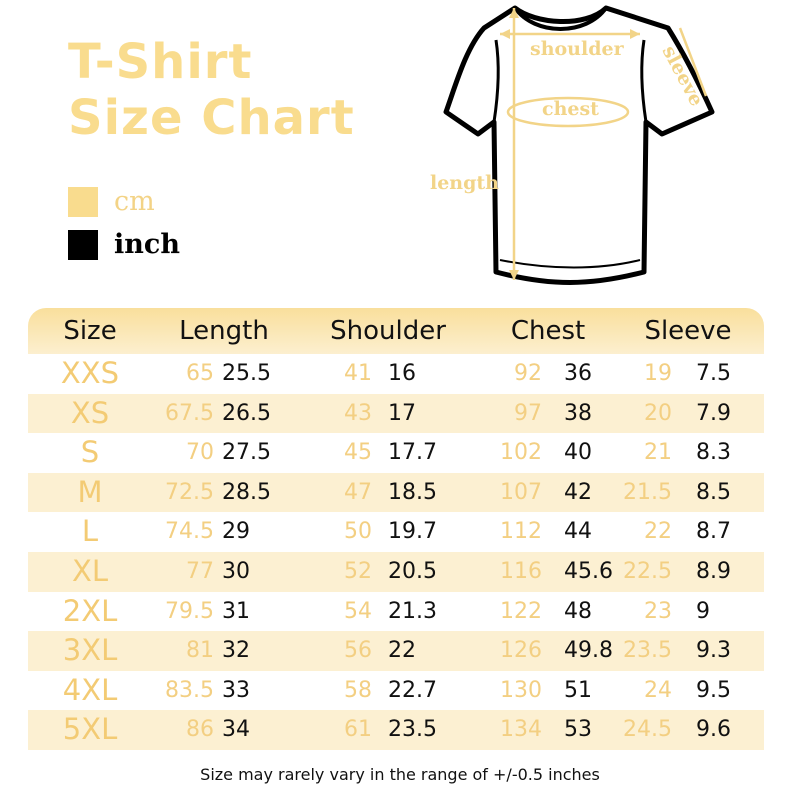 The width and height of the screenshot is (800, 800). What do you see at coordinates (236, 651) in the screenshot?
I see `length-inch-cell: 32` at bounding box center [236, 651].